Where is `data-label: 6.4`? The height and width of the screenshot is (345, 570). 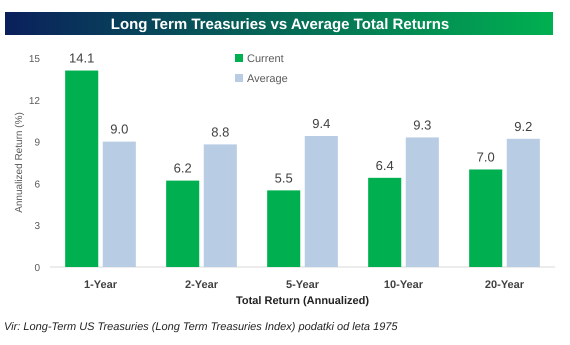
data-label: 6.4 is located at coordinates (385, 165).